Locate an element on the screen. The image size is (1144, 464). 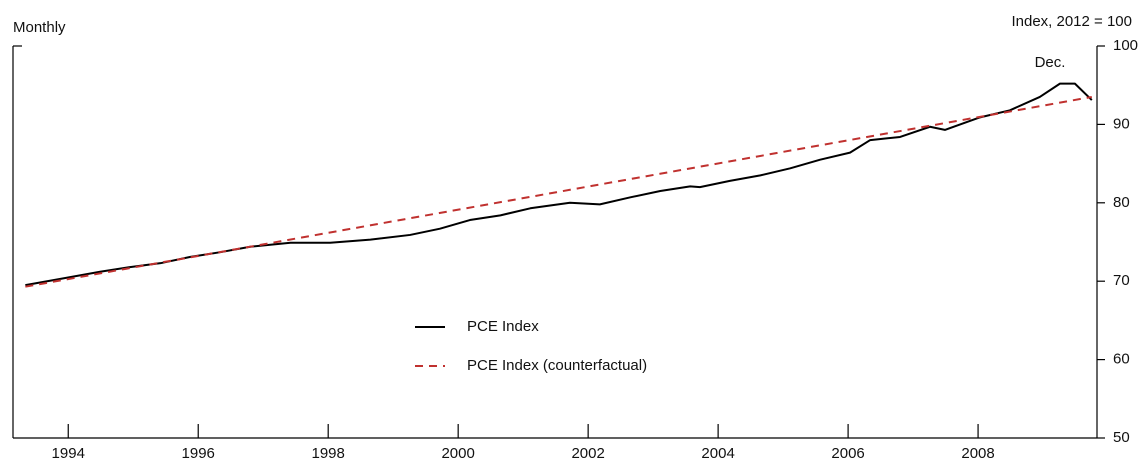
x-tick-label: 2006 is located at coordinates (847, 453).